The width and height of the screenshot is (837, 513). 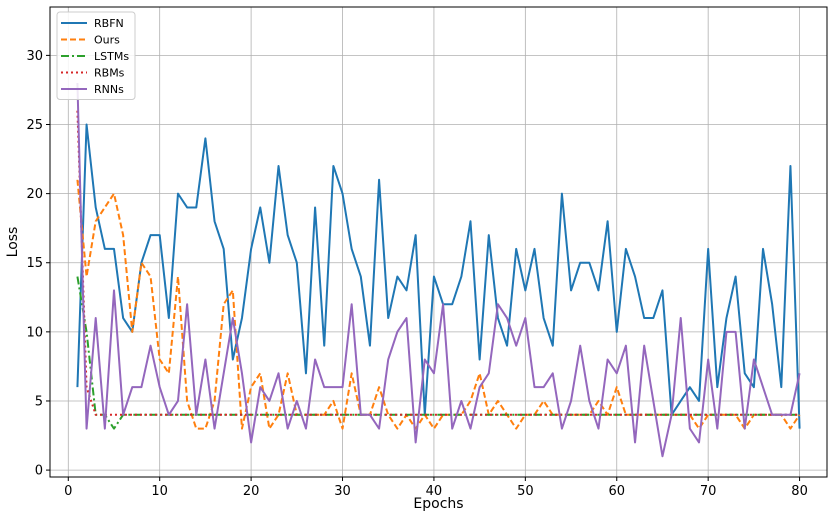 What do you see at coordinates (251, 491) in the screenshot?
I see `x-tick-label: 20` at bounding box center [251, 491].